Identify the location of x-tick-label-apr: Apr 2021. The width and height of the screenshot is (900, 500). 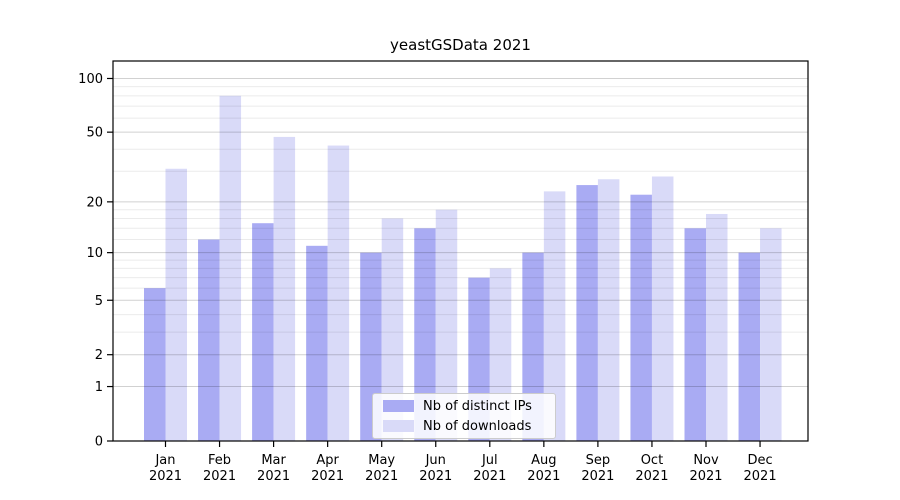
(327, 468).